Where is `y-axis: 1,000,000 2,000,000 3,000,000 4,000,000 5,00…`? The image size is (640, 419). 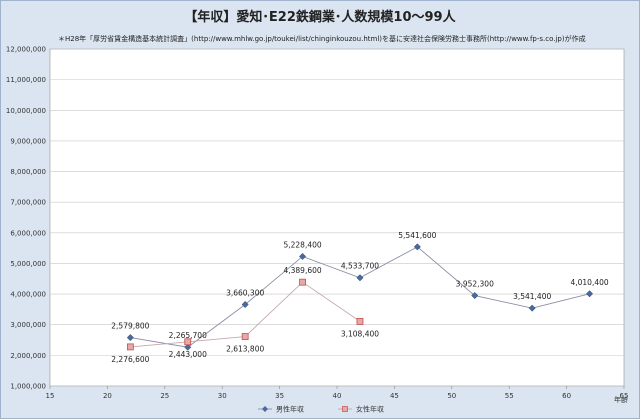
y-axis: 1,000,000 2,000,000 3,000,000 4,000,000 5,00… is located at coordinates (26, 218).